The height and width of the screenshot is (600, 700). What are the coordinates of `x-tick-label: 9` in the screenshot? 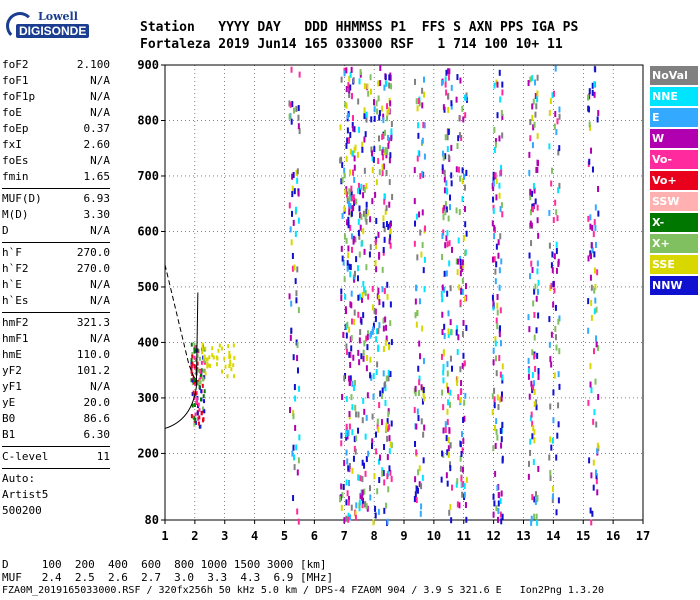 It's located at (403, 536).